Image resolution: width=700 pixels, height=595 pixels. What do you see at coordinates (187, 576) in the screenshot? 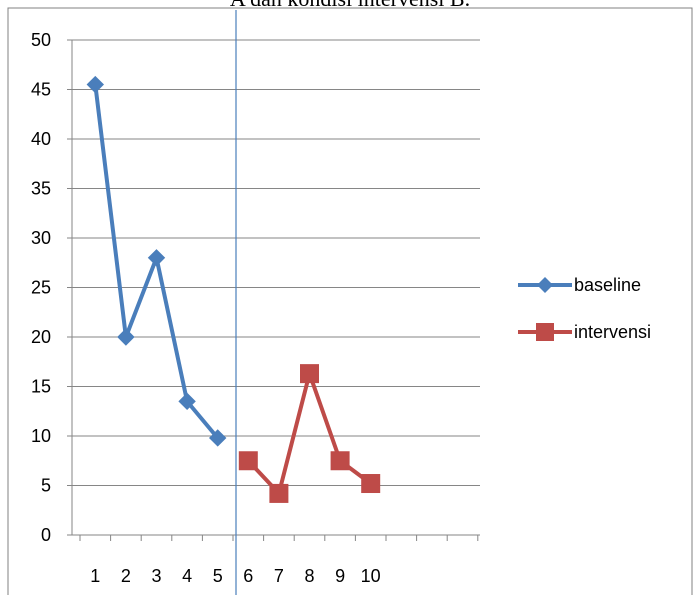
I see `x-tick-label: 4` at bounding box center [187, 576].